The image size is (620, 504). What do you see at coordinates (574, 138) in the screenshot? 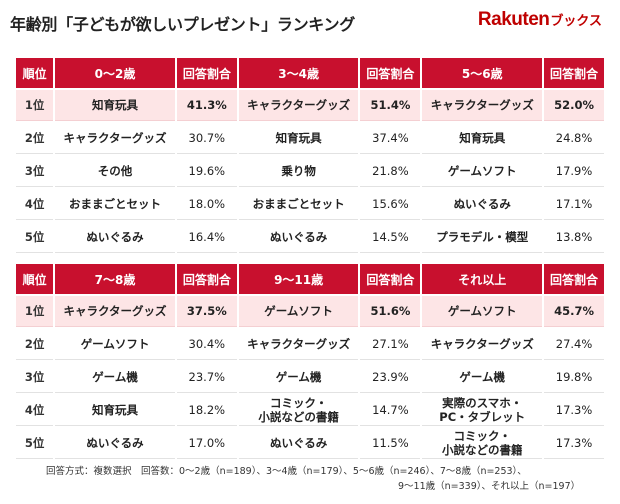
I see `share-cell: 24.8%` at bounding box center [574, 138].